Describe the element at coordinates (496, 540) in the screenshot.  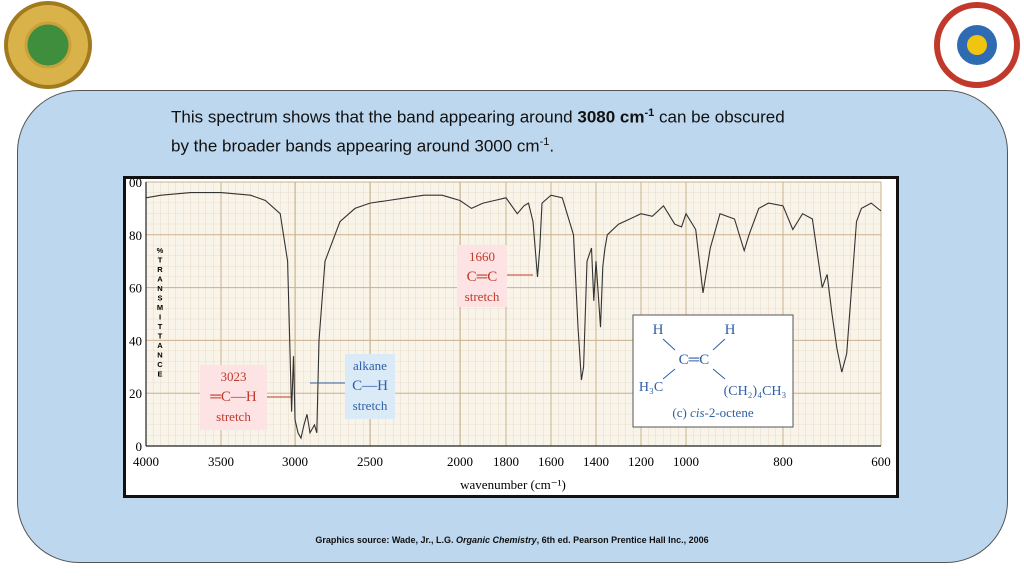
I see `text: Organic Chemistry` at that location.